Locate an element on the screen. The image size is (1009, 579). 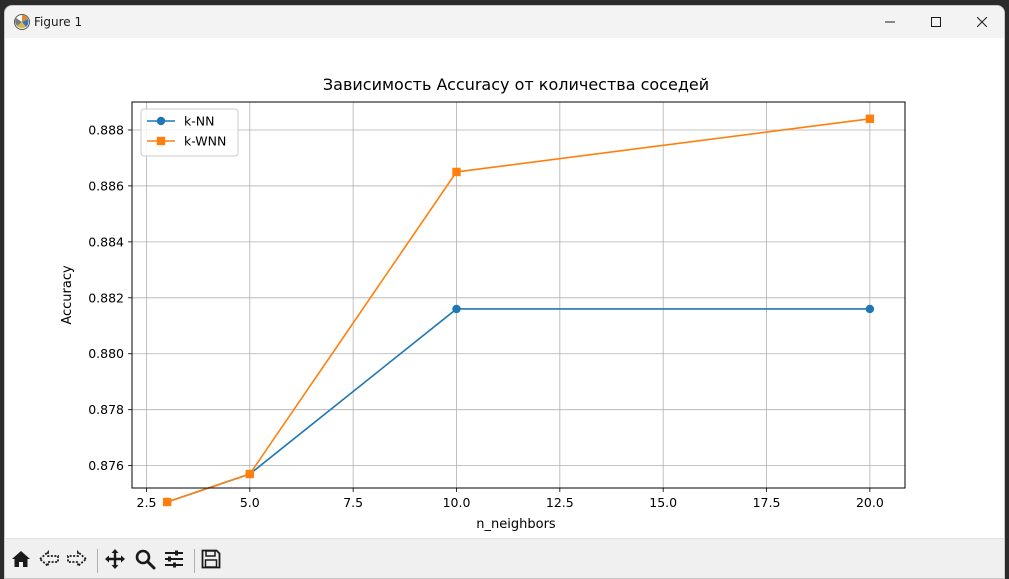
x-tick-label: 2.5 is located at coordinates (147, 502).